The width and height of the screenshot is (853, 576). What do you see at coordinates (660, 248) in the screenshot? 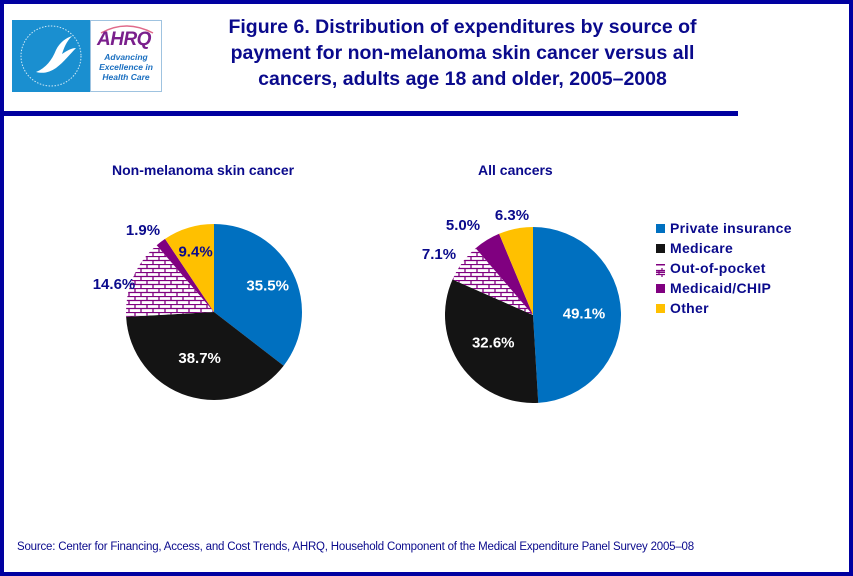
I see `legend-swatch-medicare` at bounding box center [660, 248].